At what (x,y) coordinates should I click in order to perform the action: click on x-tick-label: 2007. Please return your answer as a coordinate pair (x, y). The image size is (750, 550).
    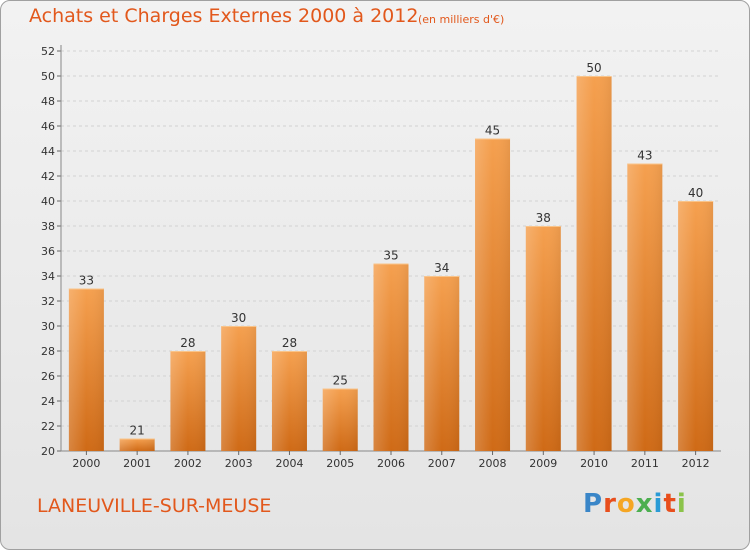
    Looking at the image, I should click on (442, 463).